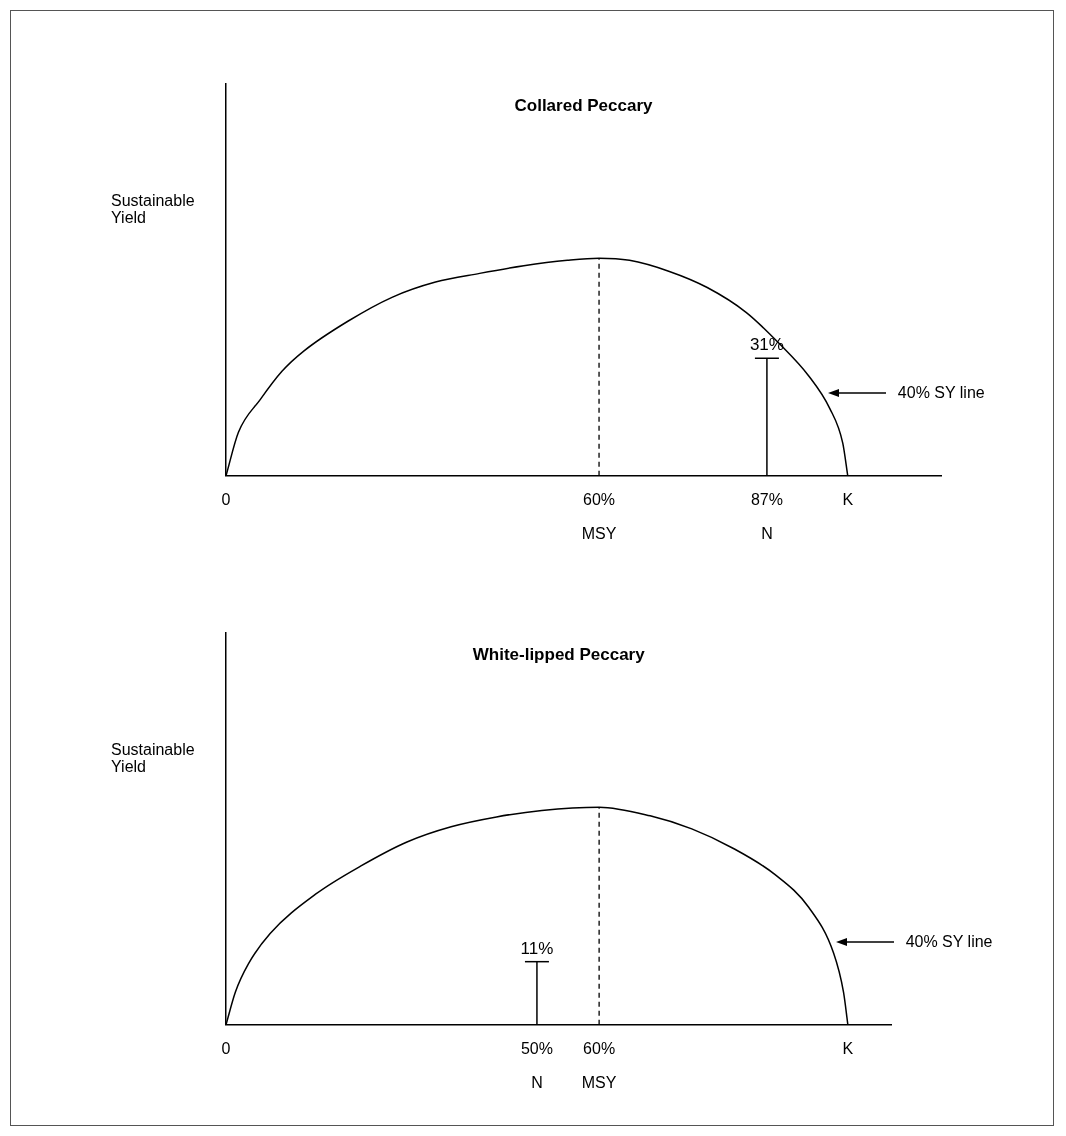 This screenshot has height=1136, width=1066. I want to click on x-tick-label: 87% N, so click(766, 516).